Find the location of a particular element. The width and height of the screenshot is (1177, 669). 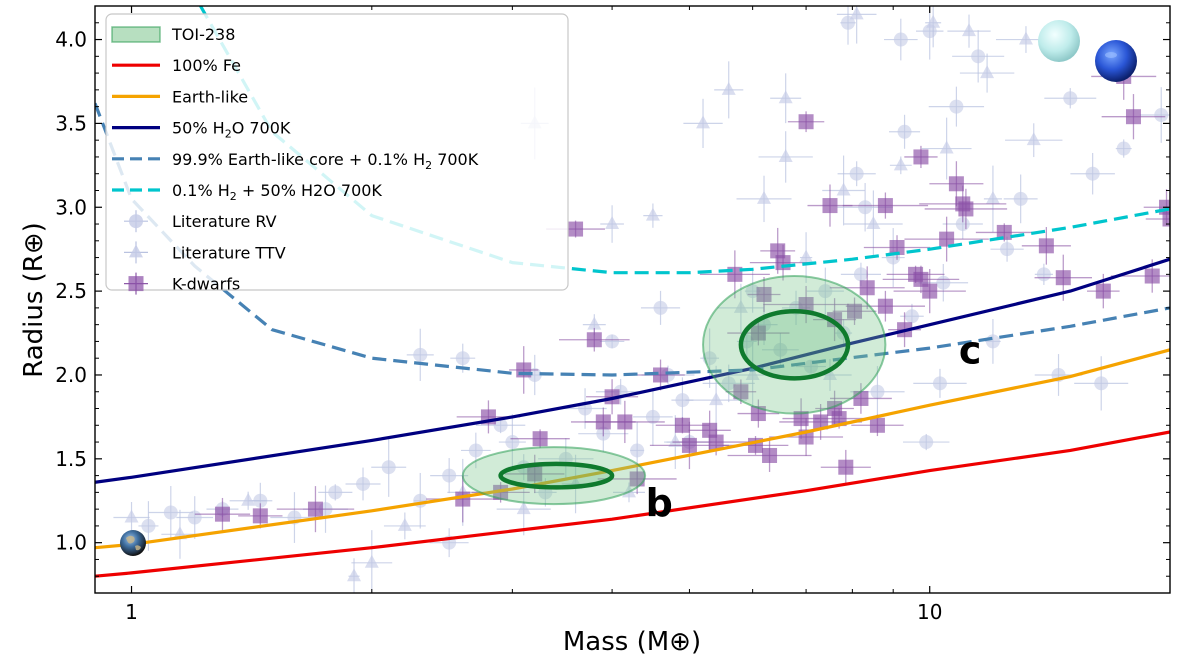

legend-entry: 0.1% H2 + 50% H2O 700K is located at coordinates (247, 192).